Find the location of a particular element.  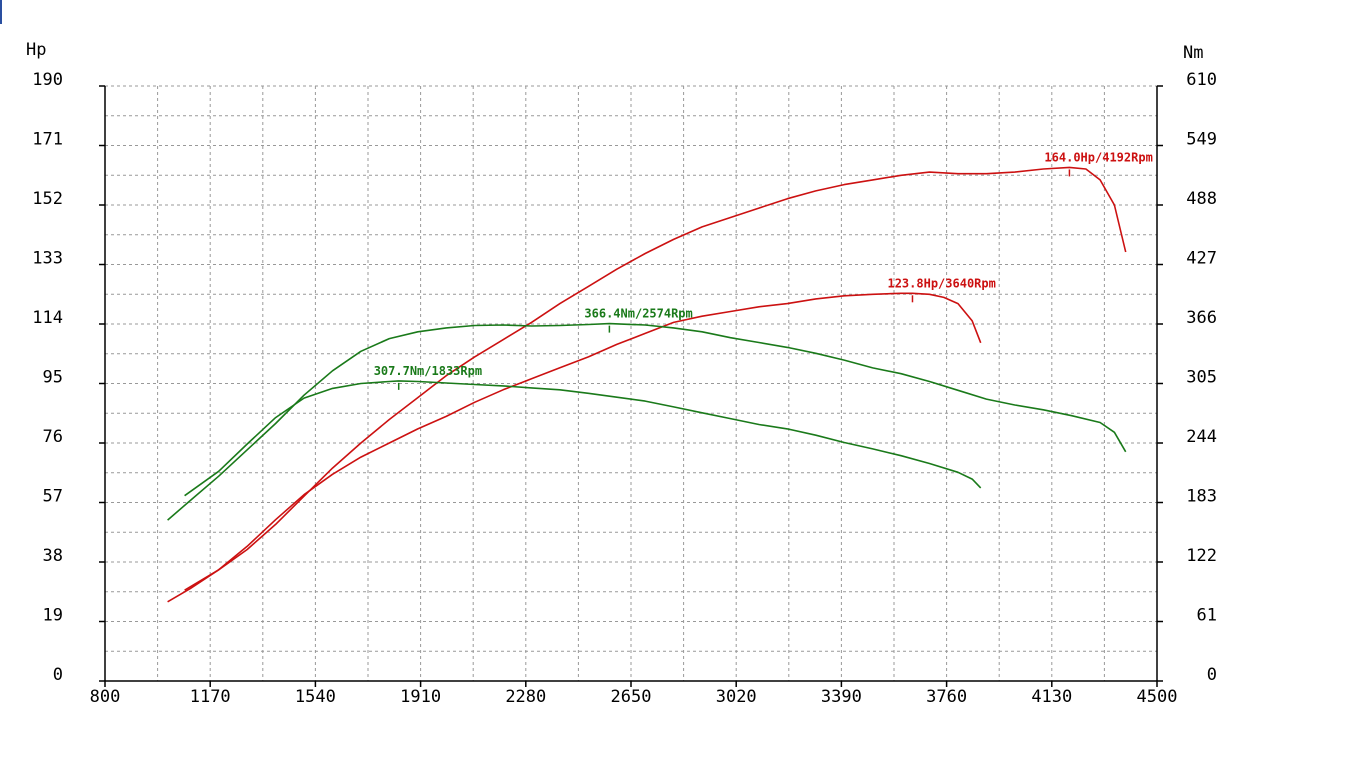

x-tick-label: 2280 is located at coordinates (525, 697).